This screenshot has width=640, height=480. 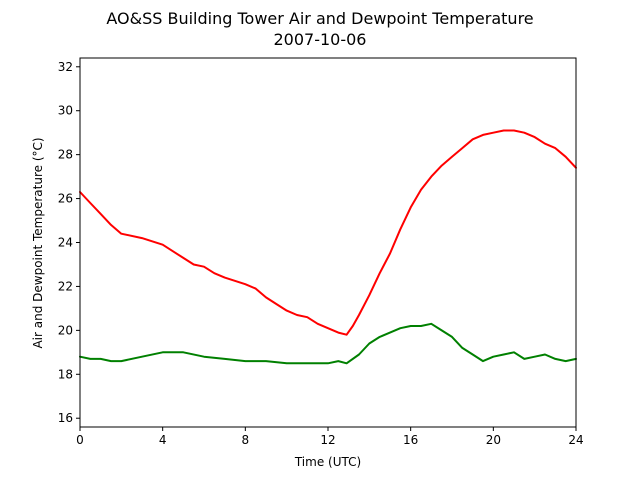 What do you see at coordinates (80, 440) in the screenshot?
I see `x-tick-label: 0` at bounding box center [80, 440].